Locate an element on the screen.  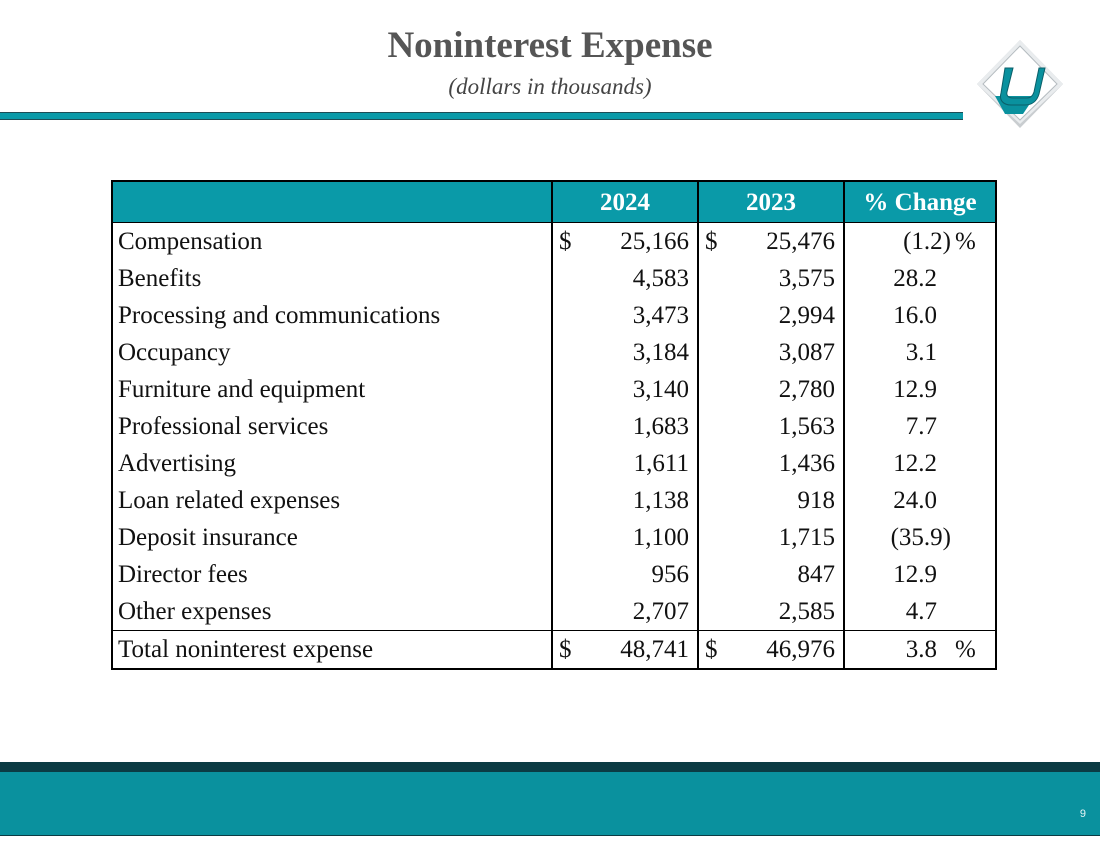
value-2024: 3,184 is located at coordinates (660, 352).